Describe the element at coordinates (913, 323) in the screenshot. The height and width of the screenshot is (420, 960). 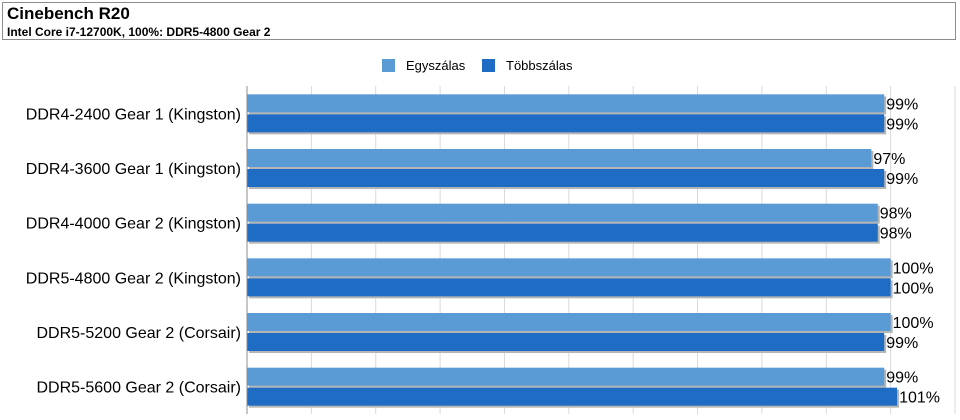
I see `value-label-4-0: 100%` at that location.